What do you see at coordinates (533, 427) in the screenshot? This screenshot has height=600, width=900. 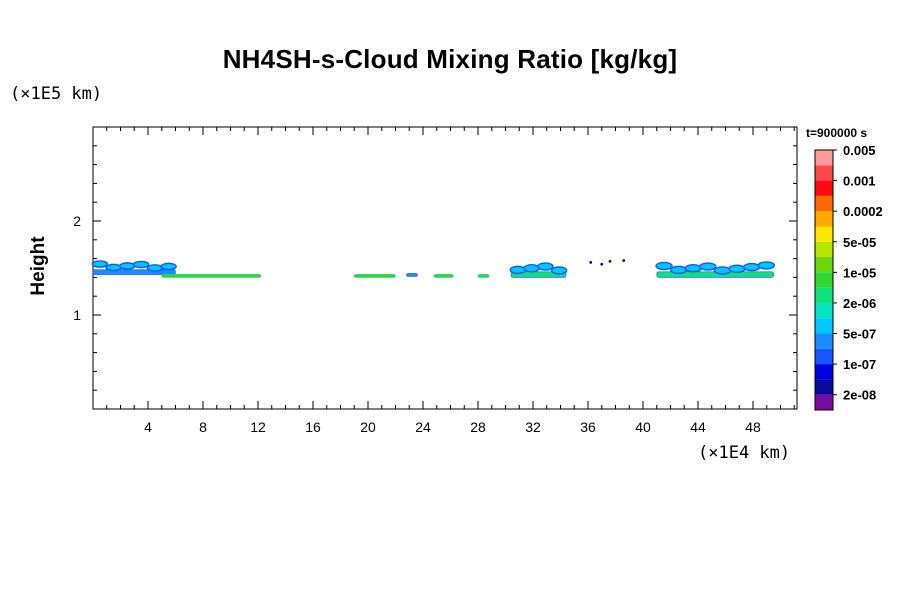 I see `x-tick-label: 32` at bounding box center [533, 427].